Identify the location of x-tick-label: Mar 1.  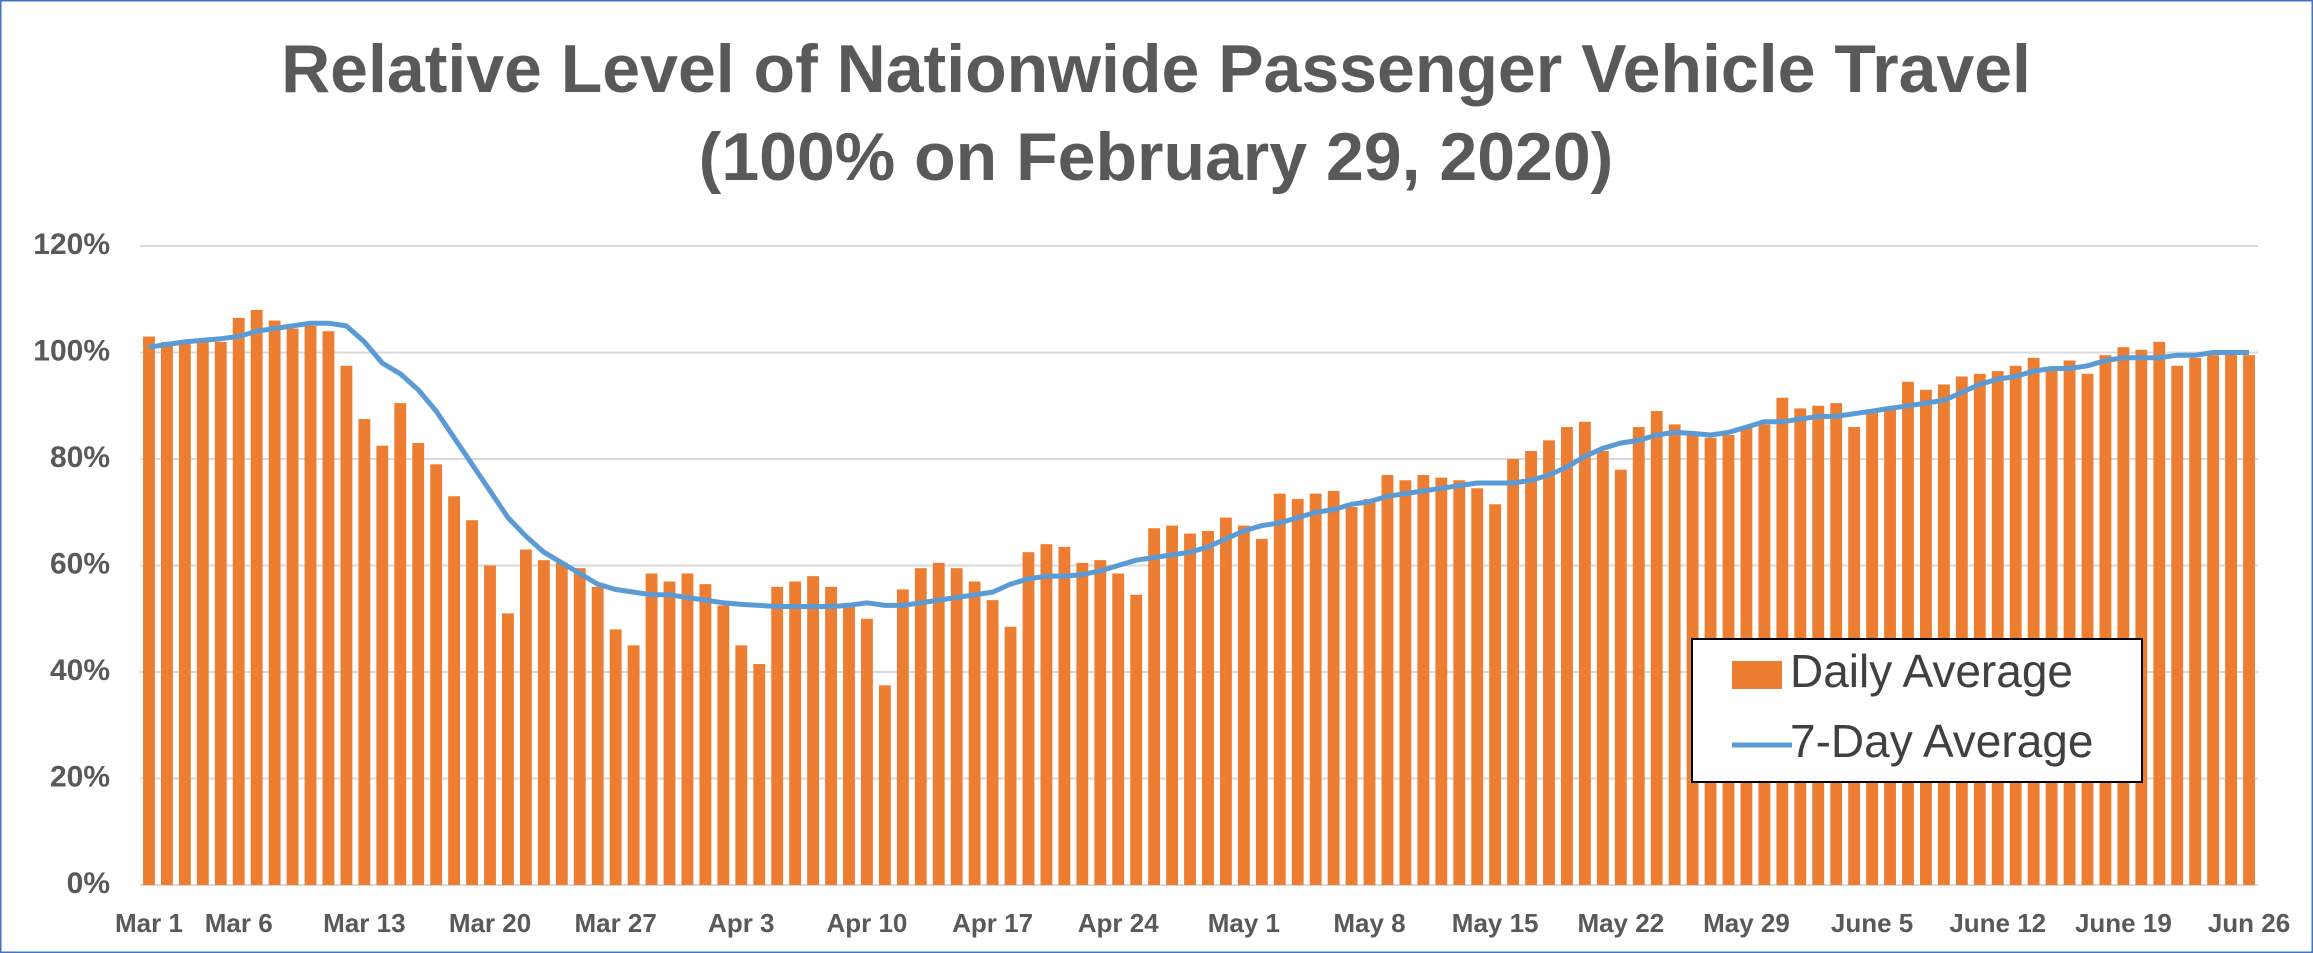
(149, 923).